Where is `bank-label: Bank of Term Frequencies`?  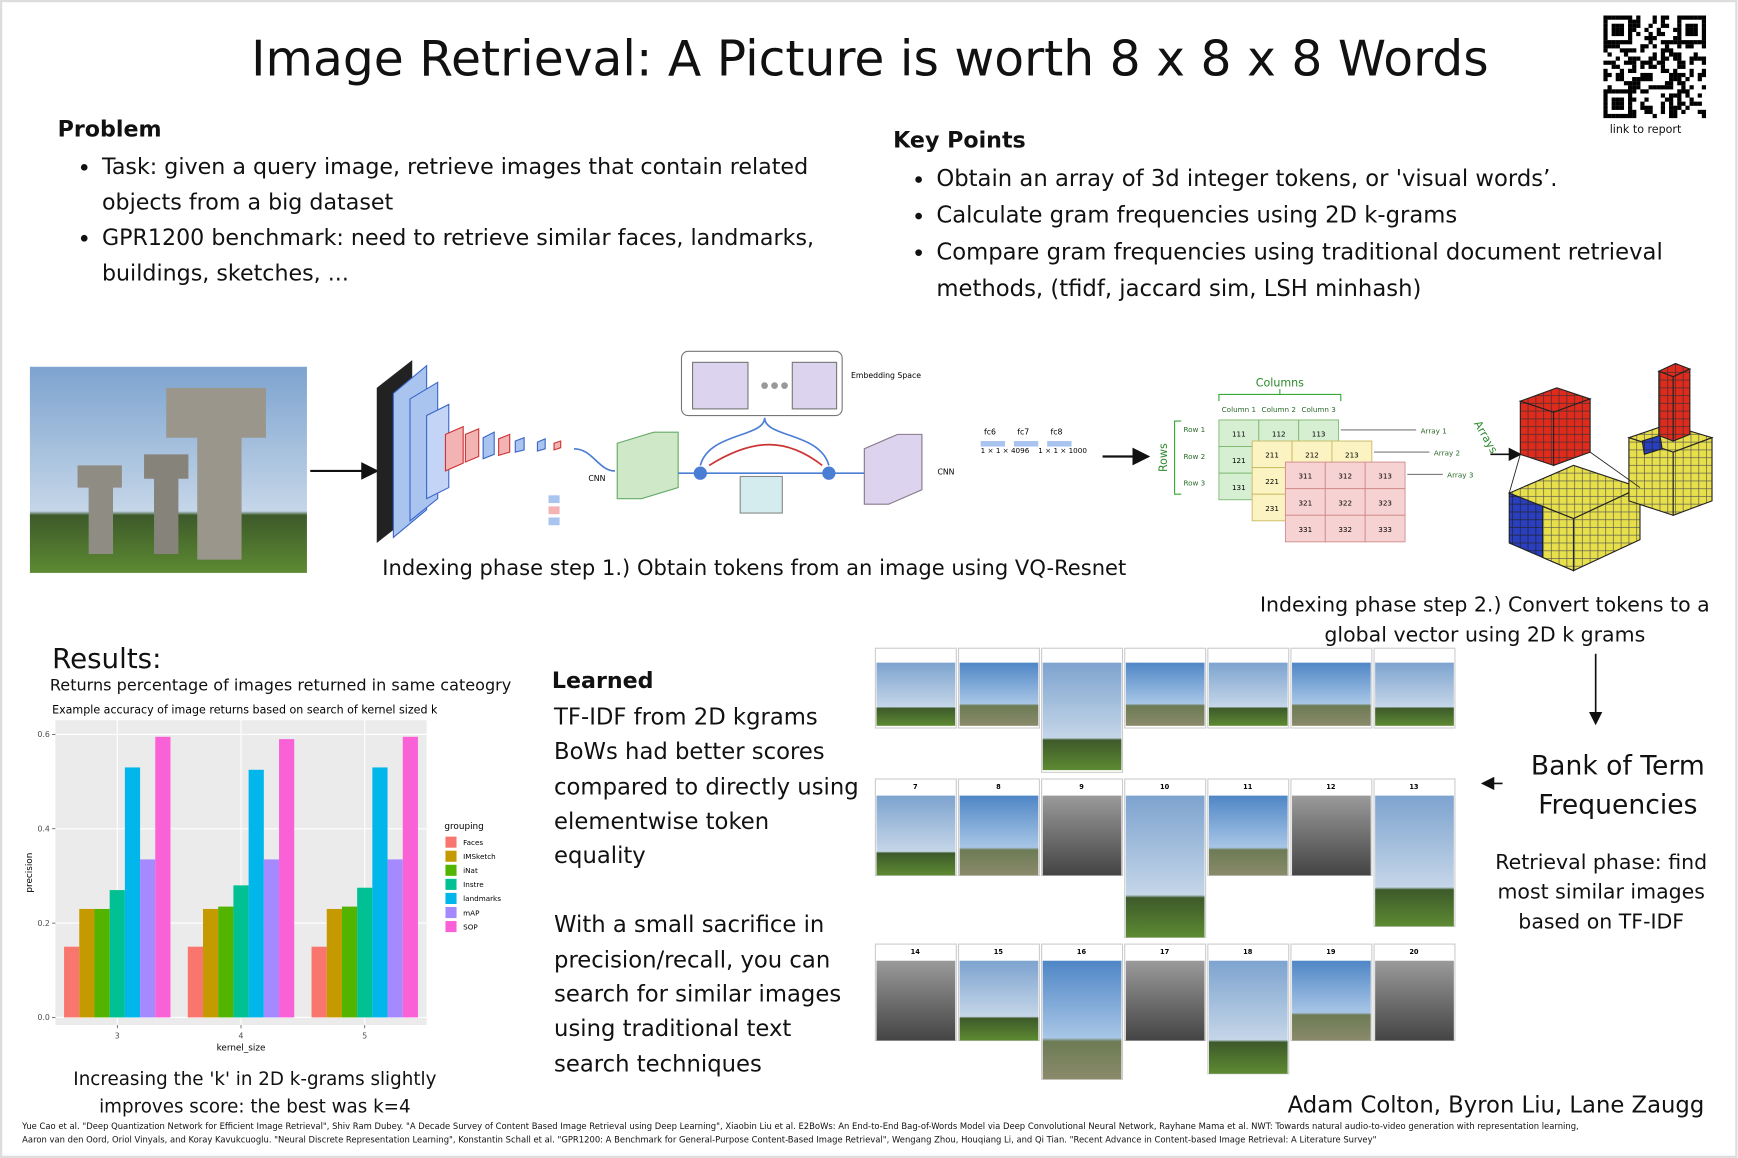 bank-label: Bank of Term Frequencies is located at coordinates (1617, 785).